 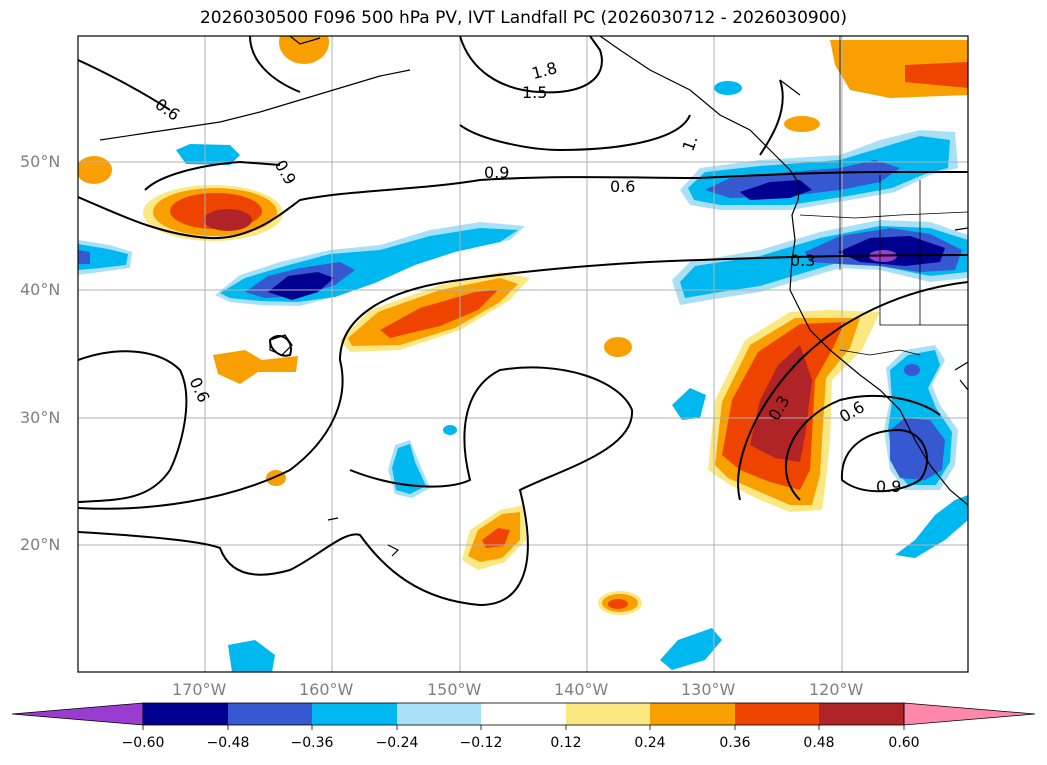 I want to click on contour-label-5: 1., so click(x=690, y=143).